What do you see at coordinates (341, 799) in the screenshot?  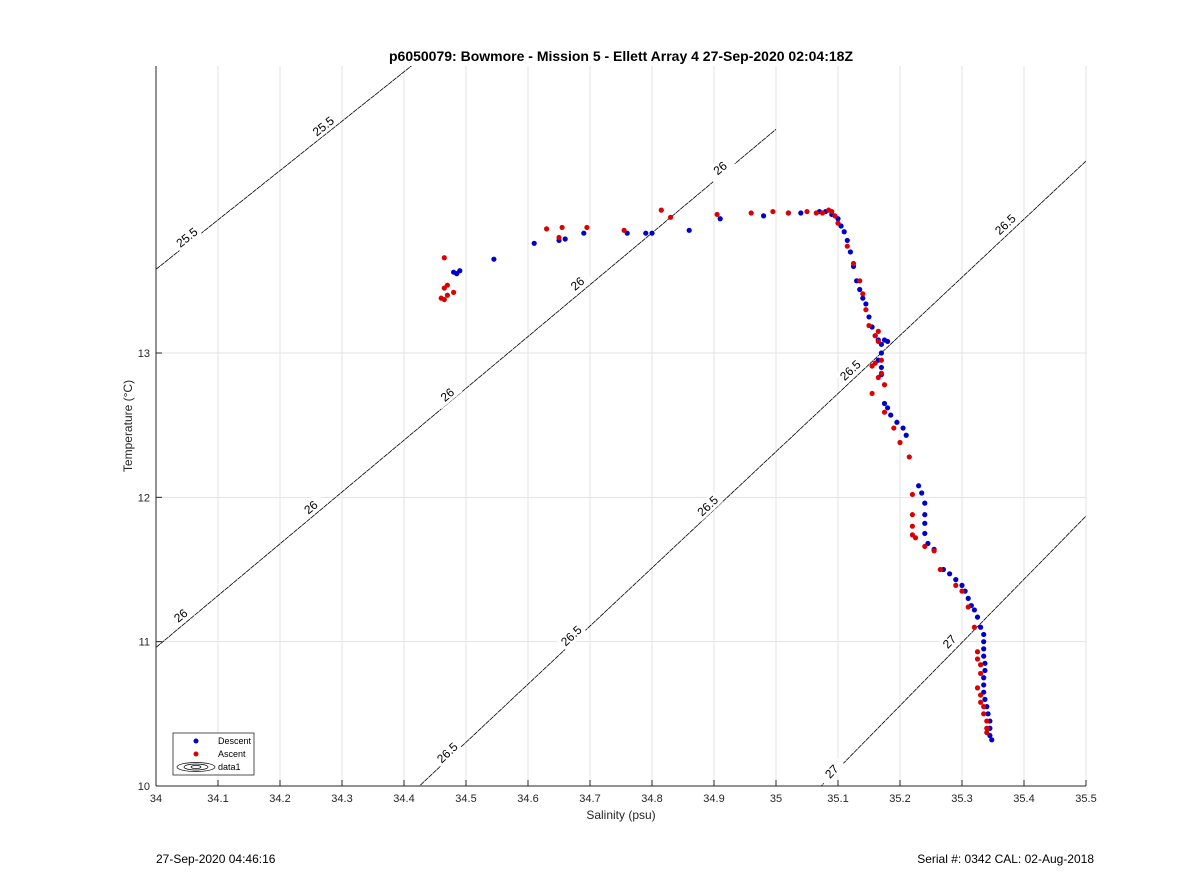 I see `x-tick-label: 34.3` at bounding box center [341, 799].